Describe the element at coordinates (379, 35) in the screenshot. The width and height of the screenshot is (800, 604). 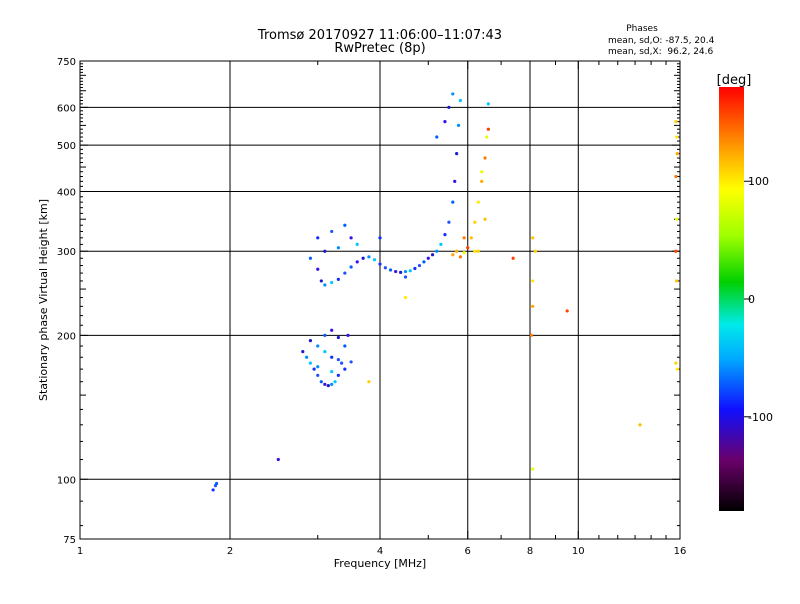
I see `chart-title: Tromsø 20170927 11:06:00–11:07:43` at that location.